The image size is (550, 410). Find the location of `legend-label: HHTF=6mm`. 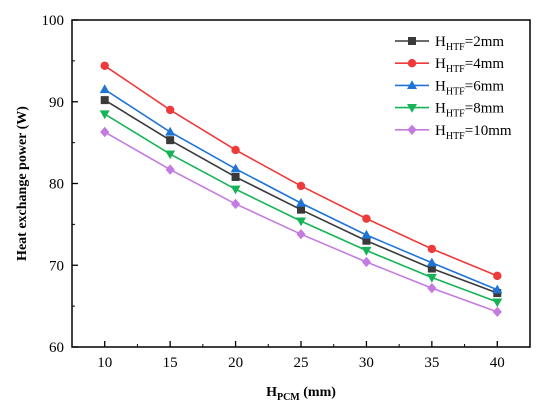

legend-label: HHTF=6mm is located at coordinates (469, 87).